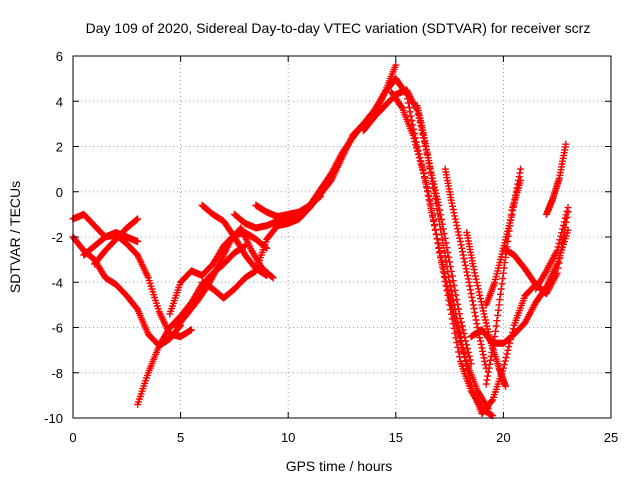 The width and height of the screenshot is (640, 480). What do you see at coordinates (57, 373) in the screenshot?
I see `y-tick-label: -8` at bounding box center [57, 373].